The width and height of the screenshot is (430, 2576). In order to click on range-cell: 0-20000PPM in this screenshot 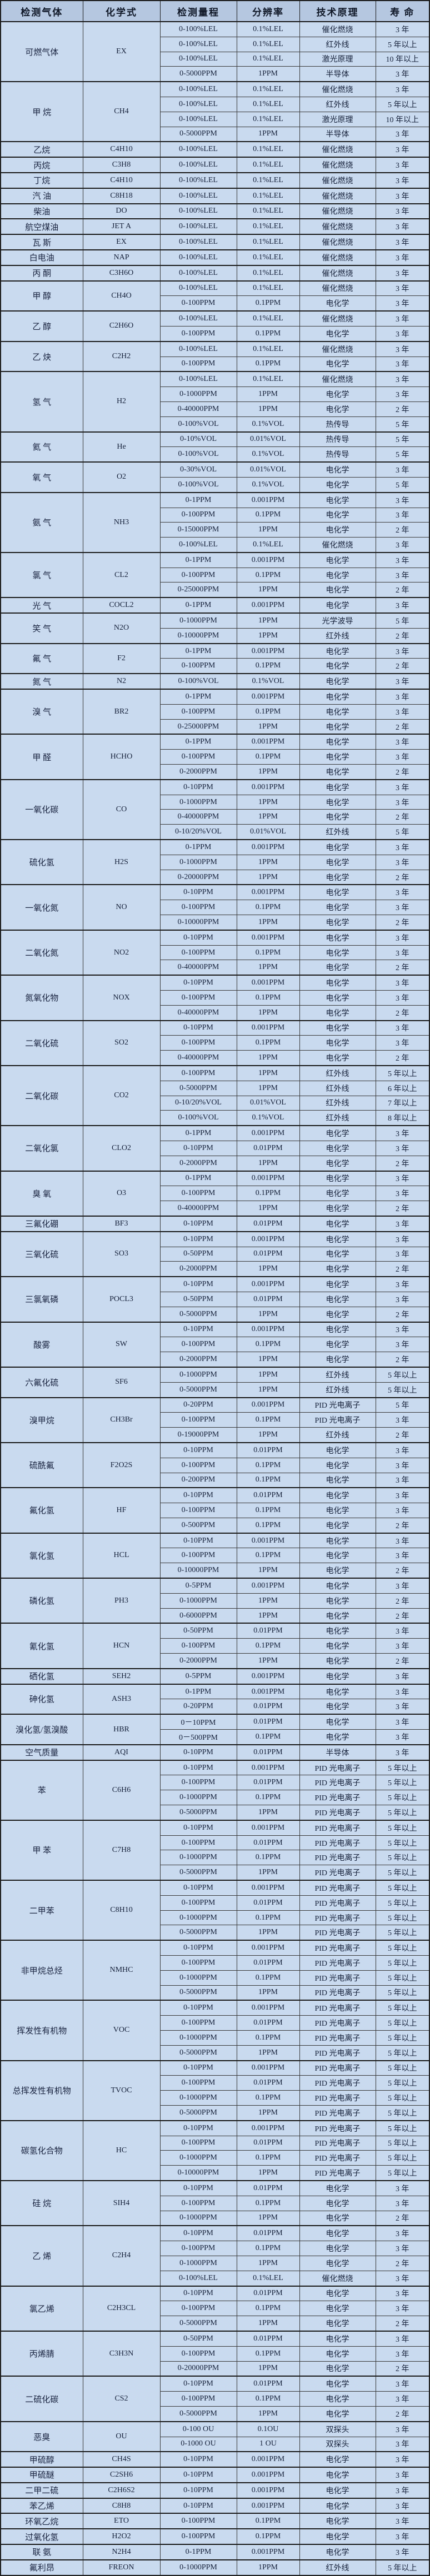, I will do `click(198, 877)`.